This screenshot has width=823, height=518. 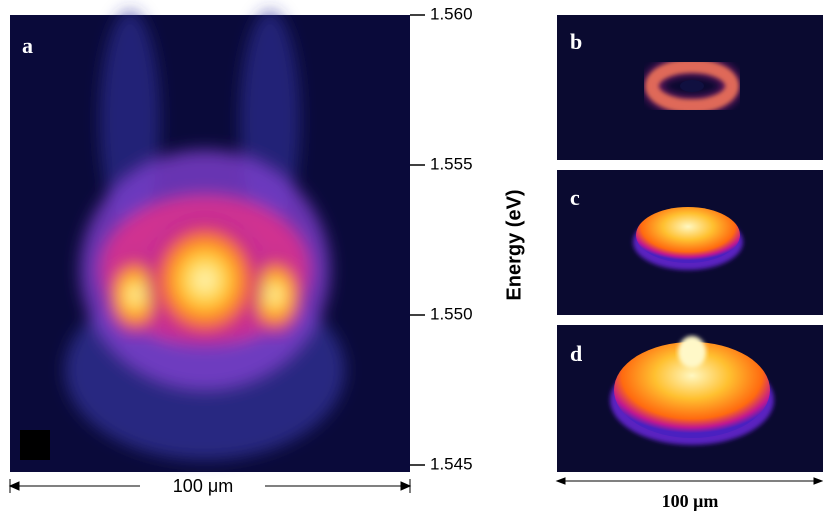 What do you see at coordinates (690, 242) in the screenshot?
I see `panel-c: c` at bounding box center [690, 242].